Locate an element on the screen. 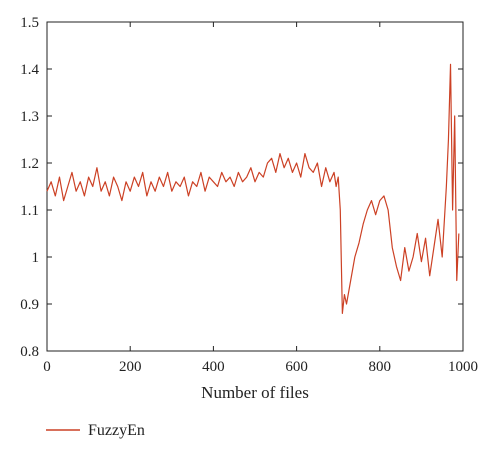  y-tick-label: 1.3 is located at coordinates (29, 117).